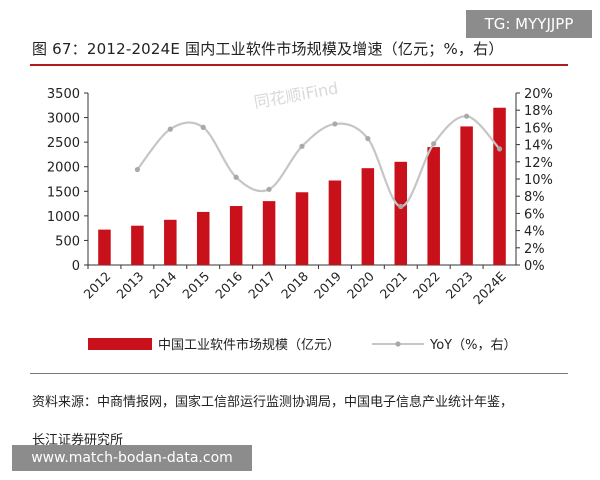 The height and width of the screenshot is (480, 600). Describe the element at coordinates (299, 65) in the screenshot. I see `title-divider` at that location.